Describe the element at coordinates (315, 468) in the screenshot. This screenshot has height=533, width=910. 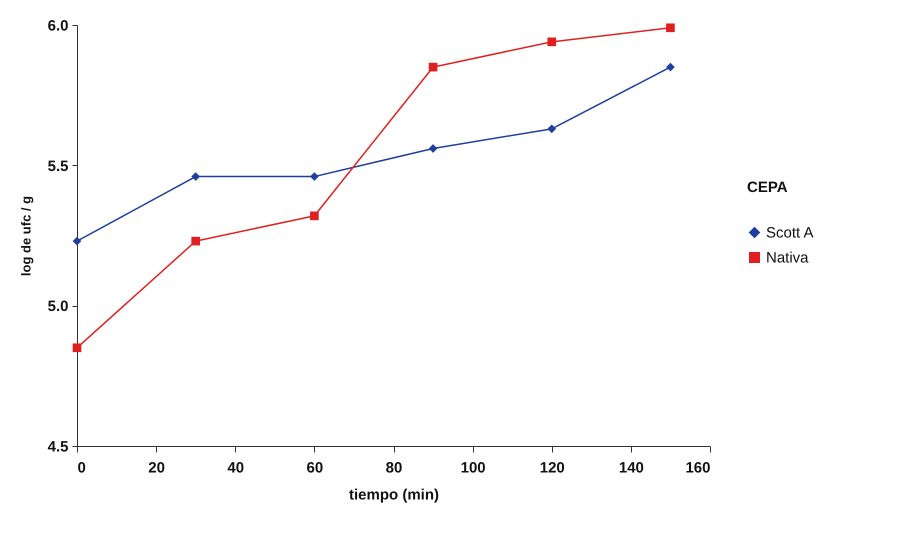
I see `x-tick-label: 60` at that location.